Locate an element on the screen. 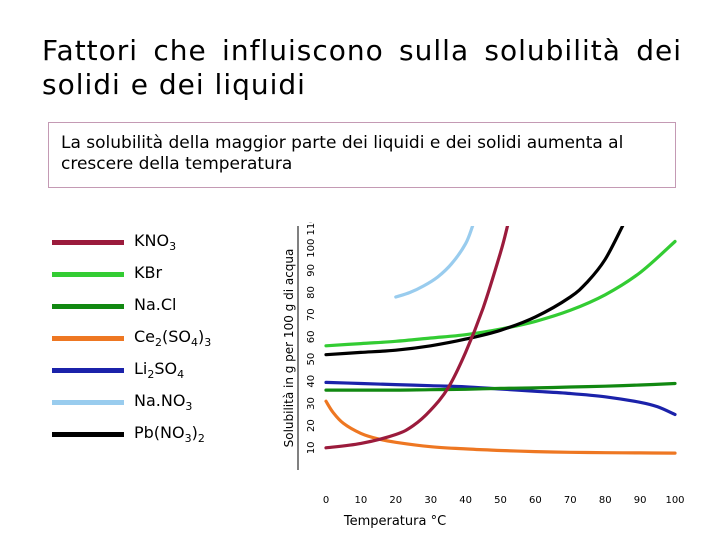  x-tick-label: 50 is located at coordinates (500, 500).